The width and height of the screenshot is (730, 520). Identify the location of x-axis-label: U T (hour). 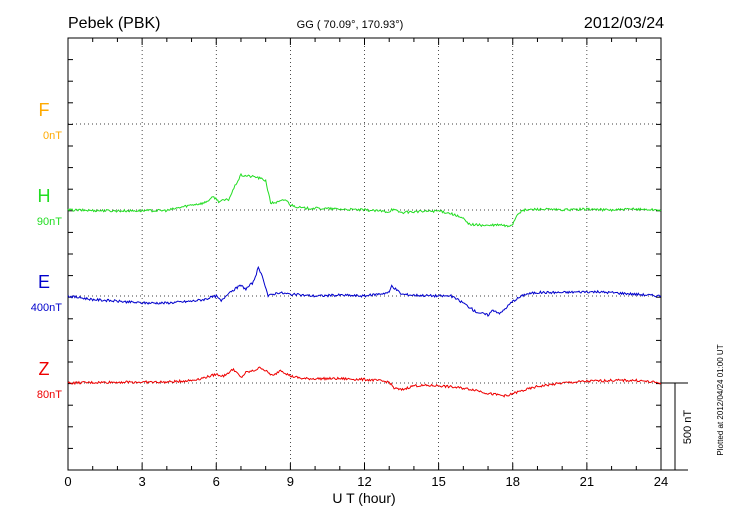
(363, 498).